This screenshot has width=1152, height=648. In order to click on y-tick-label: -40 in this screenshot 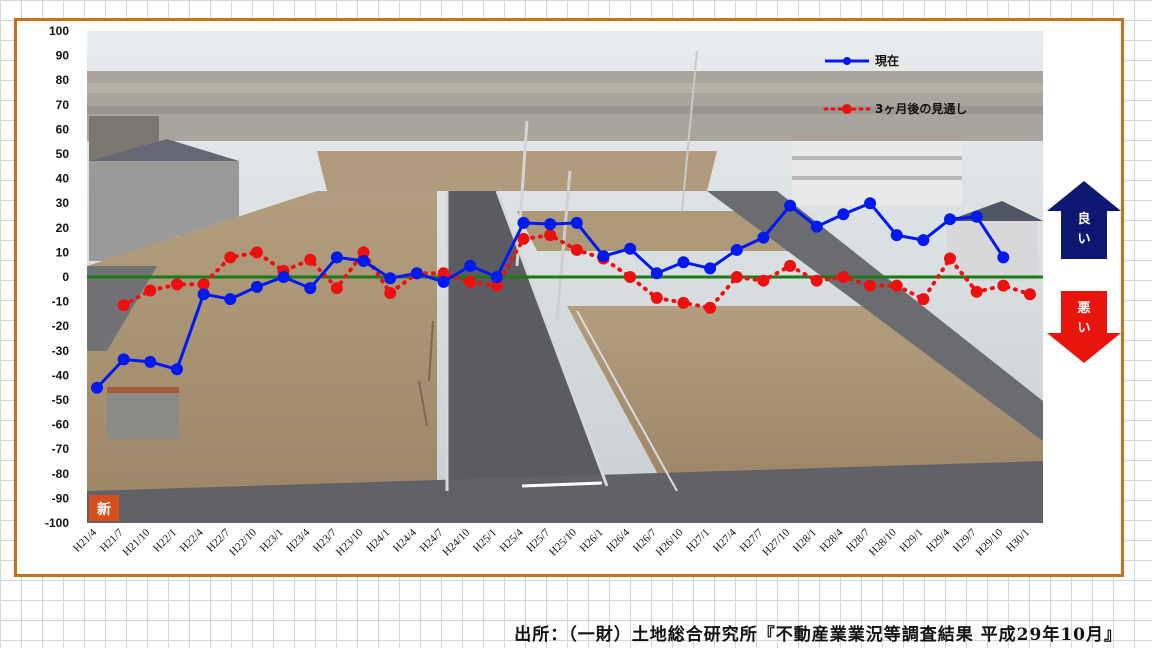, I will do `click(61, 375)`.